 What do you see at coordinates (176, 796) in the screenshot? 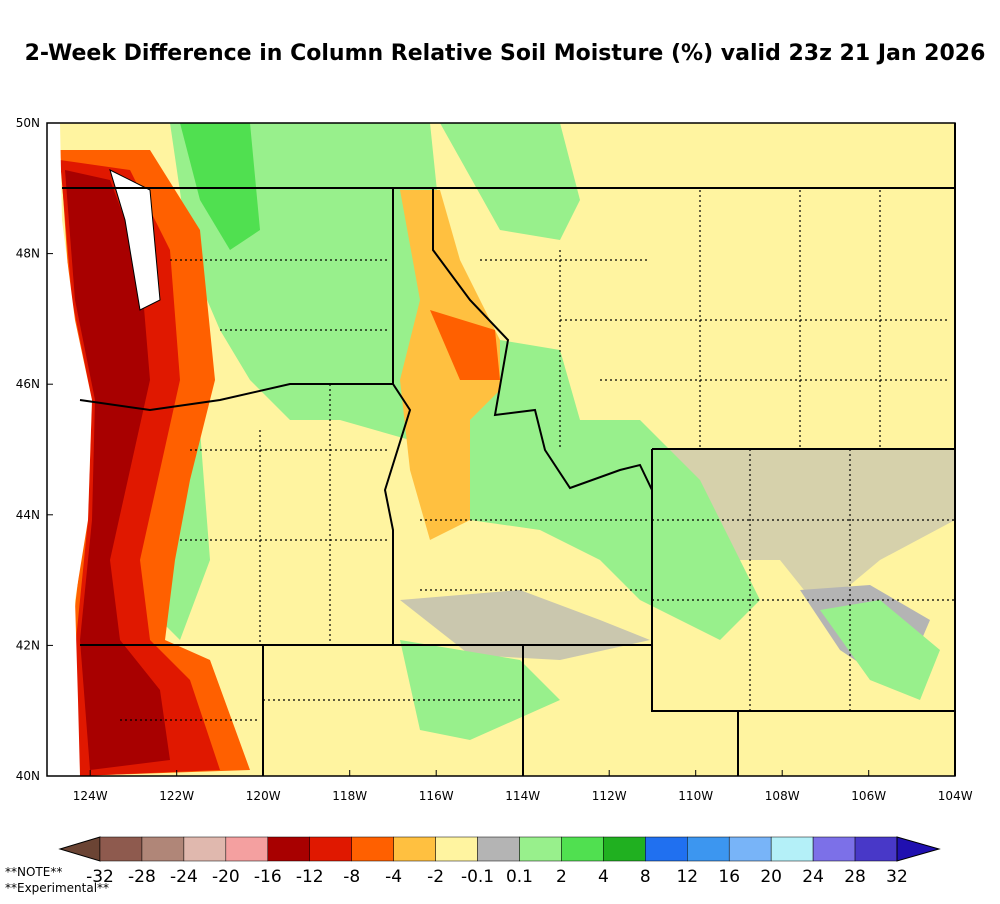
I see `x-tick-label: 122W` at bounding box center [176, 796].